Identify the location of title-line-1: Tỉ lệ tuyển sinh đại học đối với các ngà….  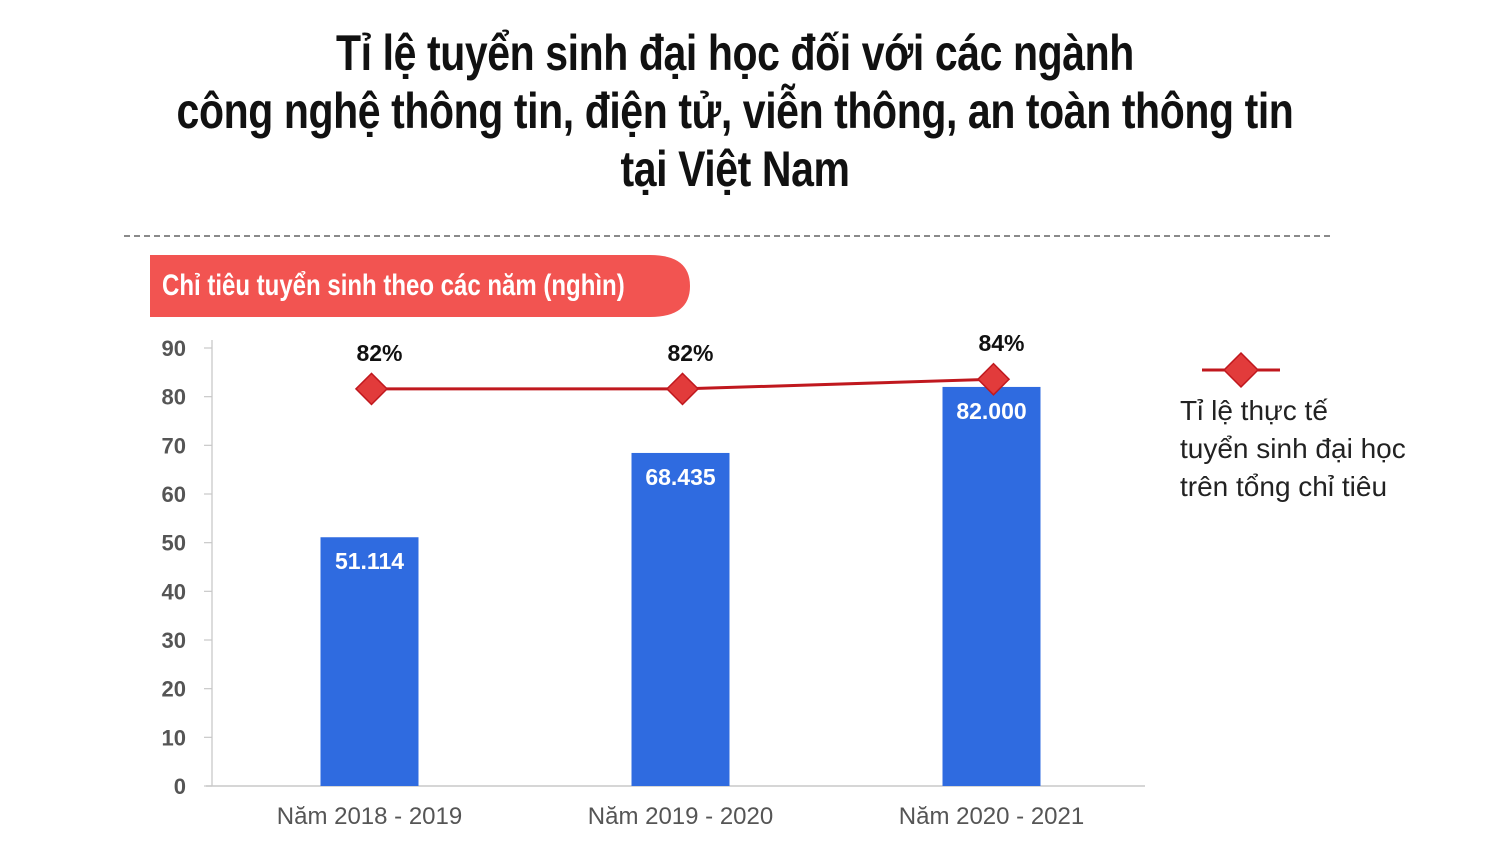
(735, 53).